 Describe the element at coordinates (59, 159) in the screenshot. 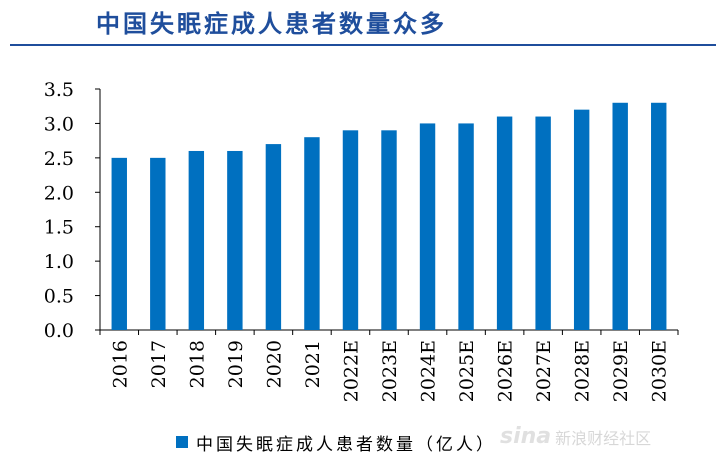

I see `y-tick-label: 2.5` at that location.